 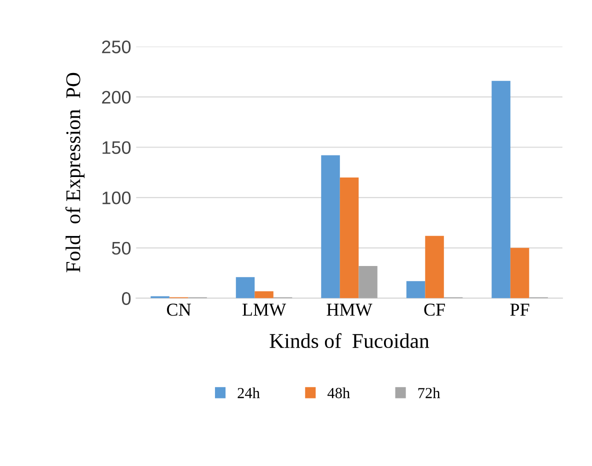 What do you see at coordinates (116, 198) in the screenshot?
I see `y-tick-label: 100` at bounding box center [116, 198].